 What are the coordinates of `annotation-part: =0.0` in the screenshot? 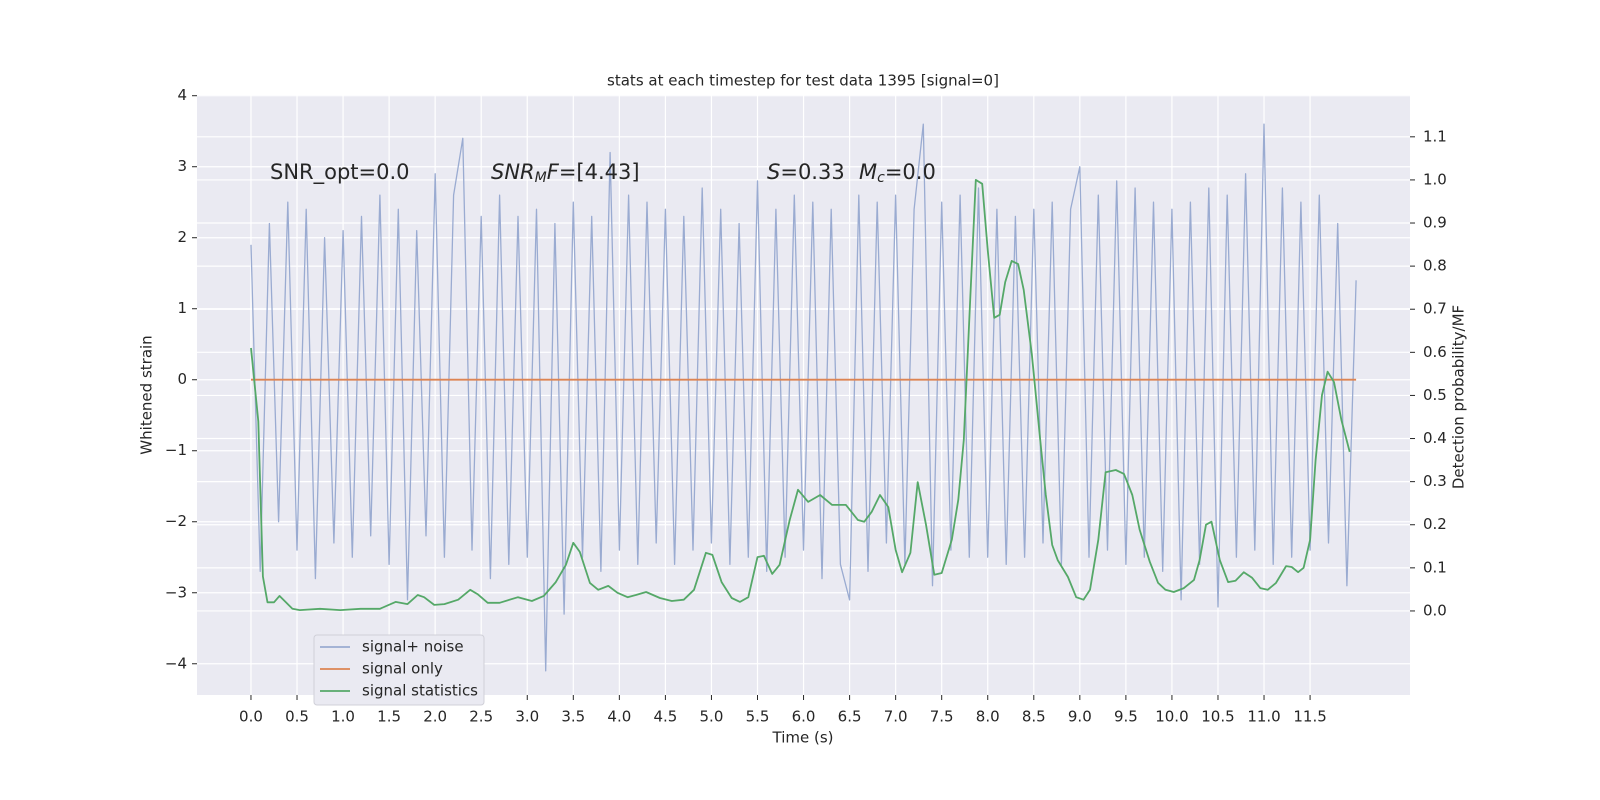 It's located at (910, 172).